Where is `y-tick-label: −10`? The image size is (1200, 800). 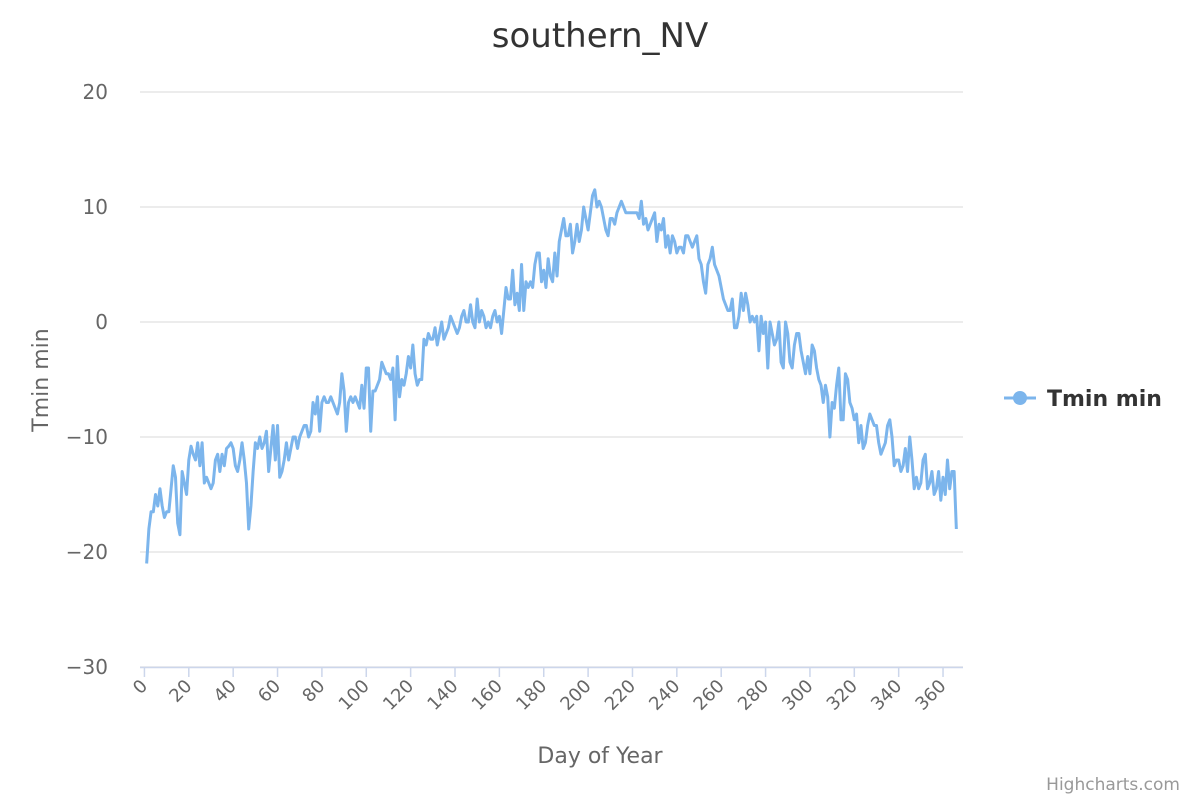 y-tick-label: −10 is located at coordinates (87, 437).